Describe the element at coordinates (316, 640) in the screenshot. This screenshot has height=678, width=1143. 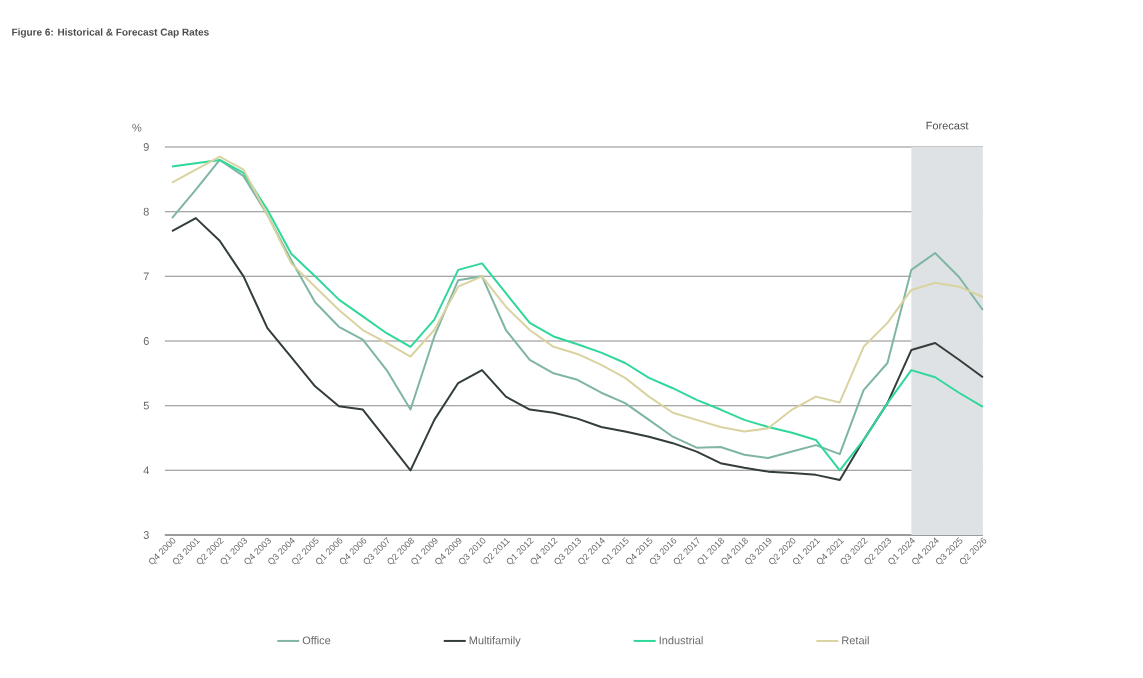
I see `legend-label: Office` at that location.